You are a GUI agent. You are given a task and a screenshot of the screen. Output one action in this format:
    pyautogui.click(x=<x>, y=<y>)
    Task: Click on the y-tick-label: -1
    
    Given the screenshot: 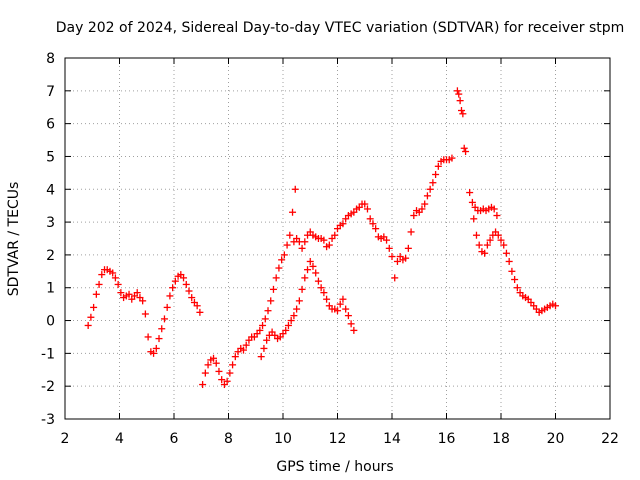 What is the action you would take?
    pyautogui.click(x=48, y=354)
    